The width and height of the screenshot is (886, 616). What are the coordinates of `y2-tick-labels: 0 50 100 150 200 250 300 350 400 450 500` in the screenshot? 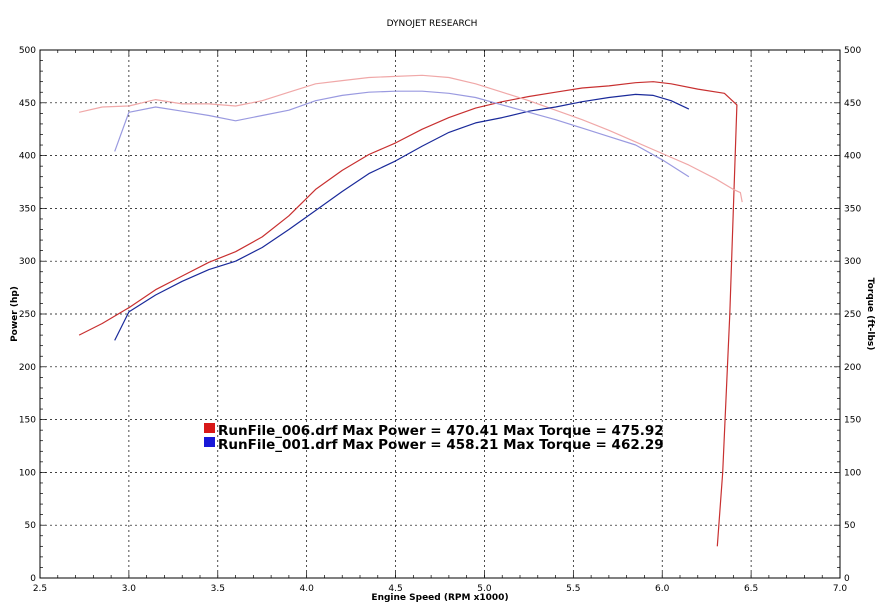 It's located at (852, 315).